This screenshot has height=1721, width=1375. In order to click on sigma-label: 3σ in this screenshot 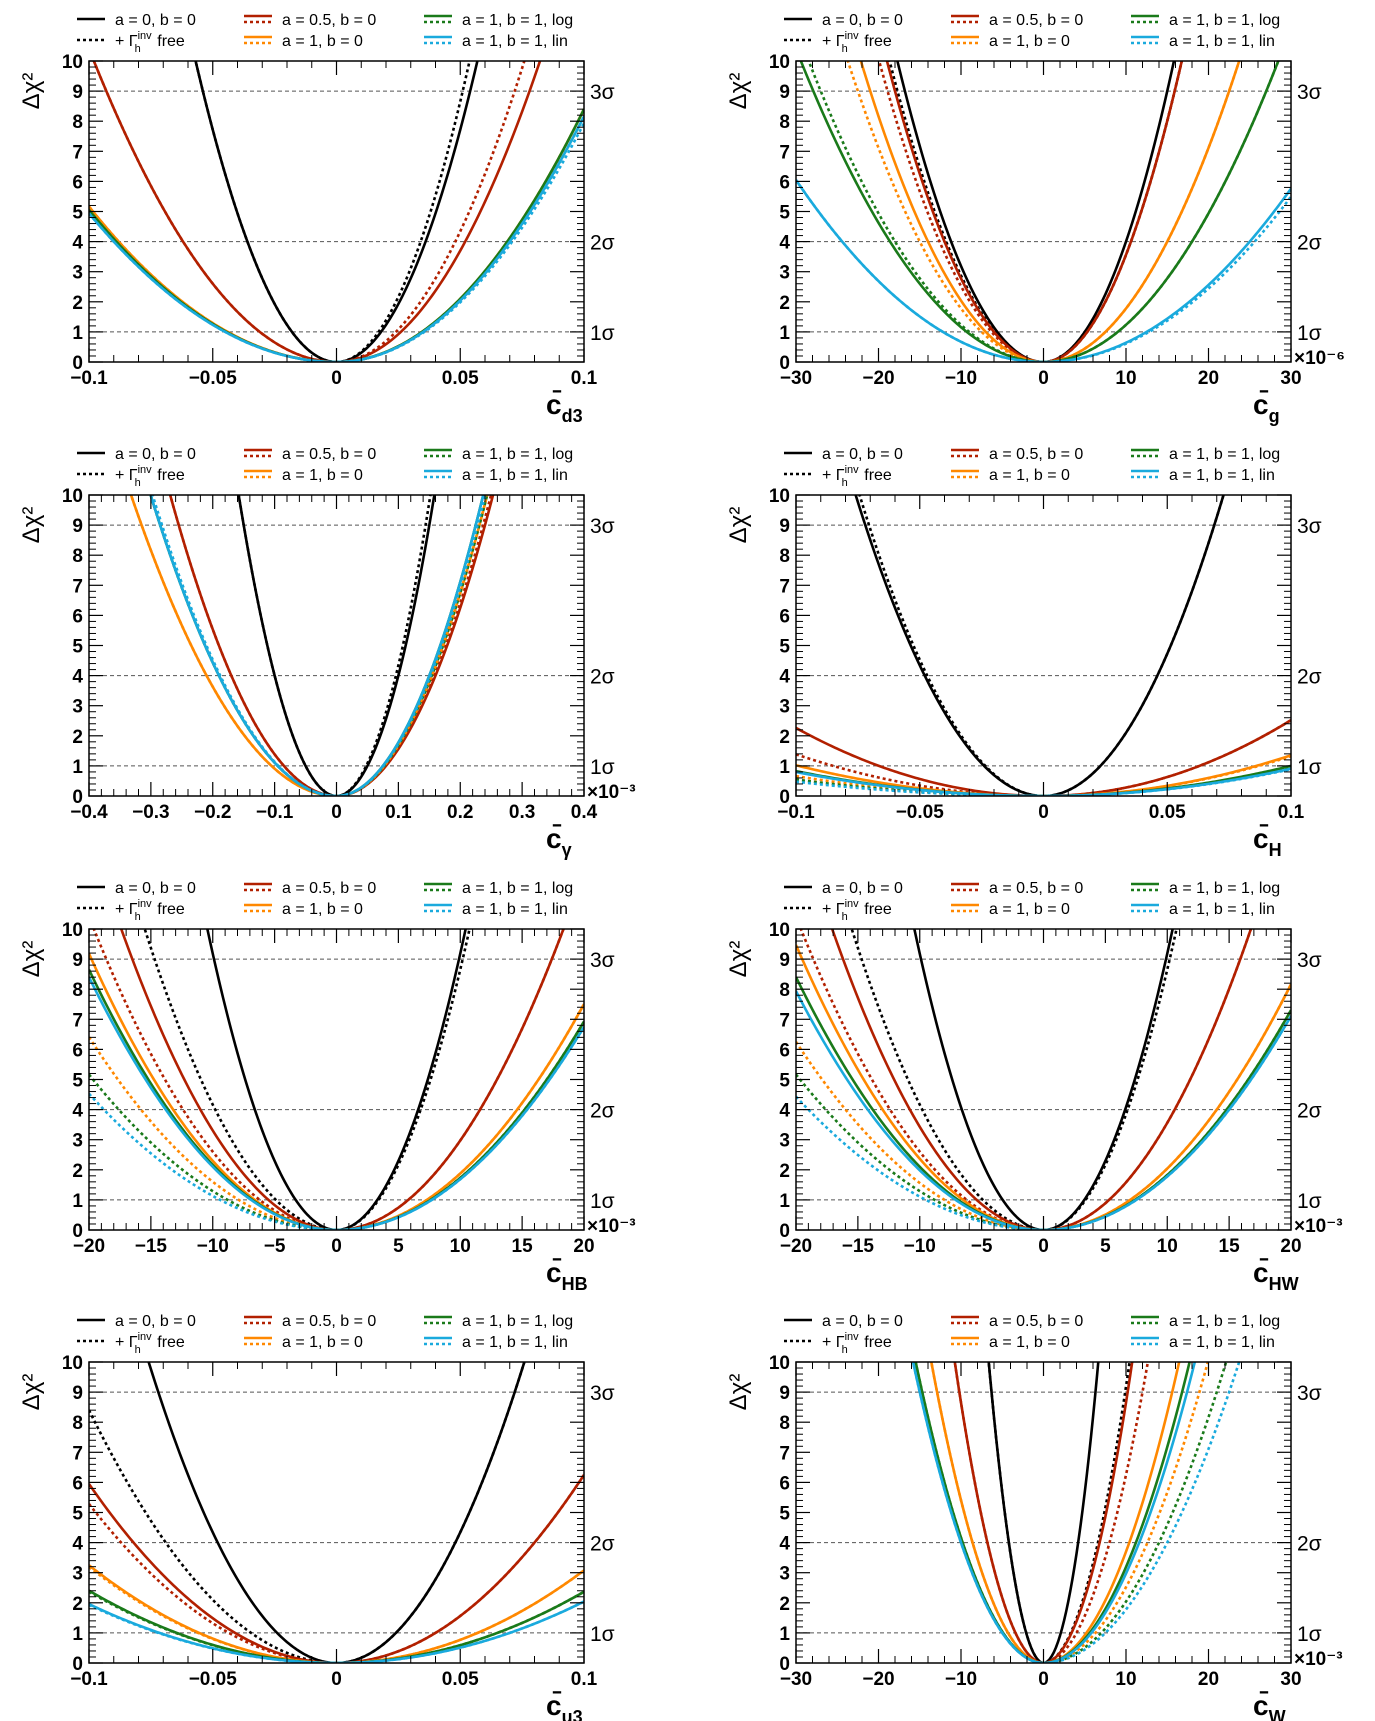, I will do `click(1309, 526)`.